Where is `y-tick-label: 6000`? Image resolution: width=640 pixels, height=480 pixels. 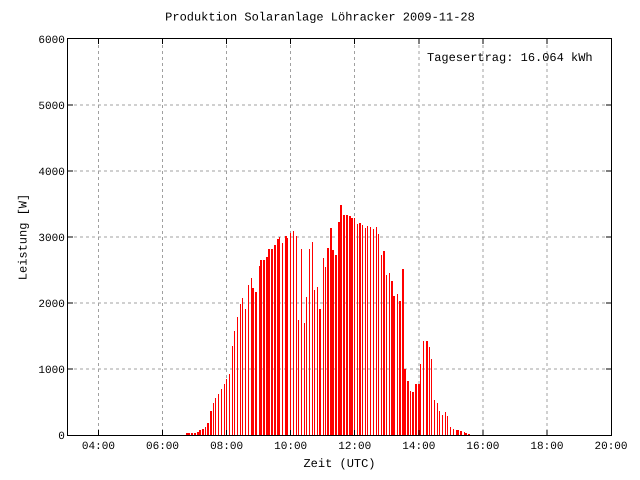 y-tick-label: 6000 is located at coordinates (51, 40).